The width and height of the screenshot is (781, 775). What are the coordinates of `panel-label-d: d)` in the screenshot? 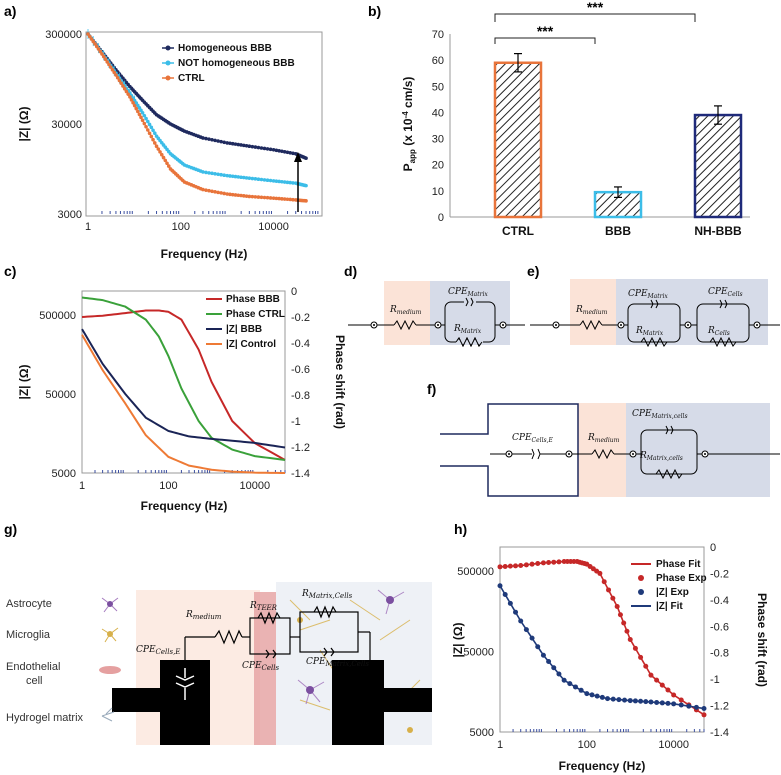 It's located at (350, 271).